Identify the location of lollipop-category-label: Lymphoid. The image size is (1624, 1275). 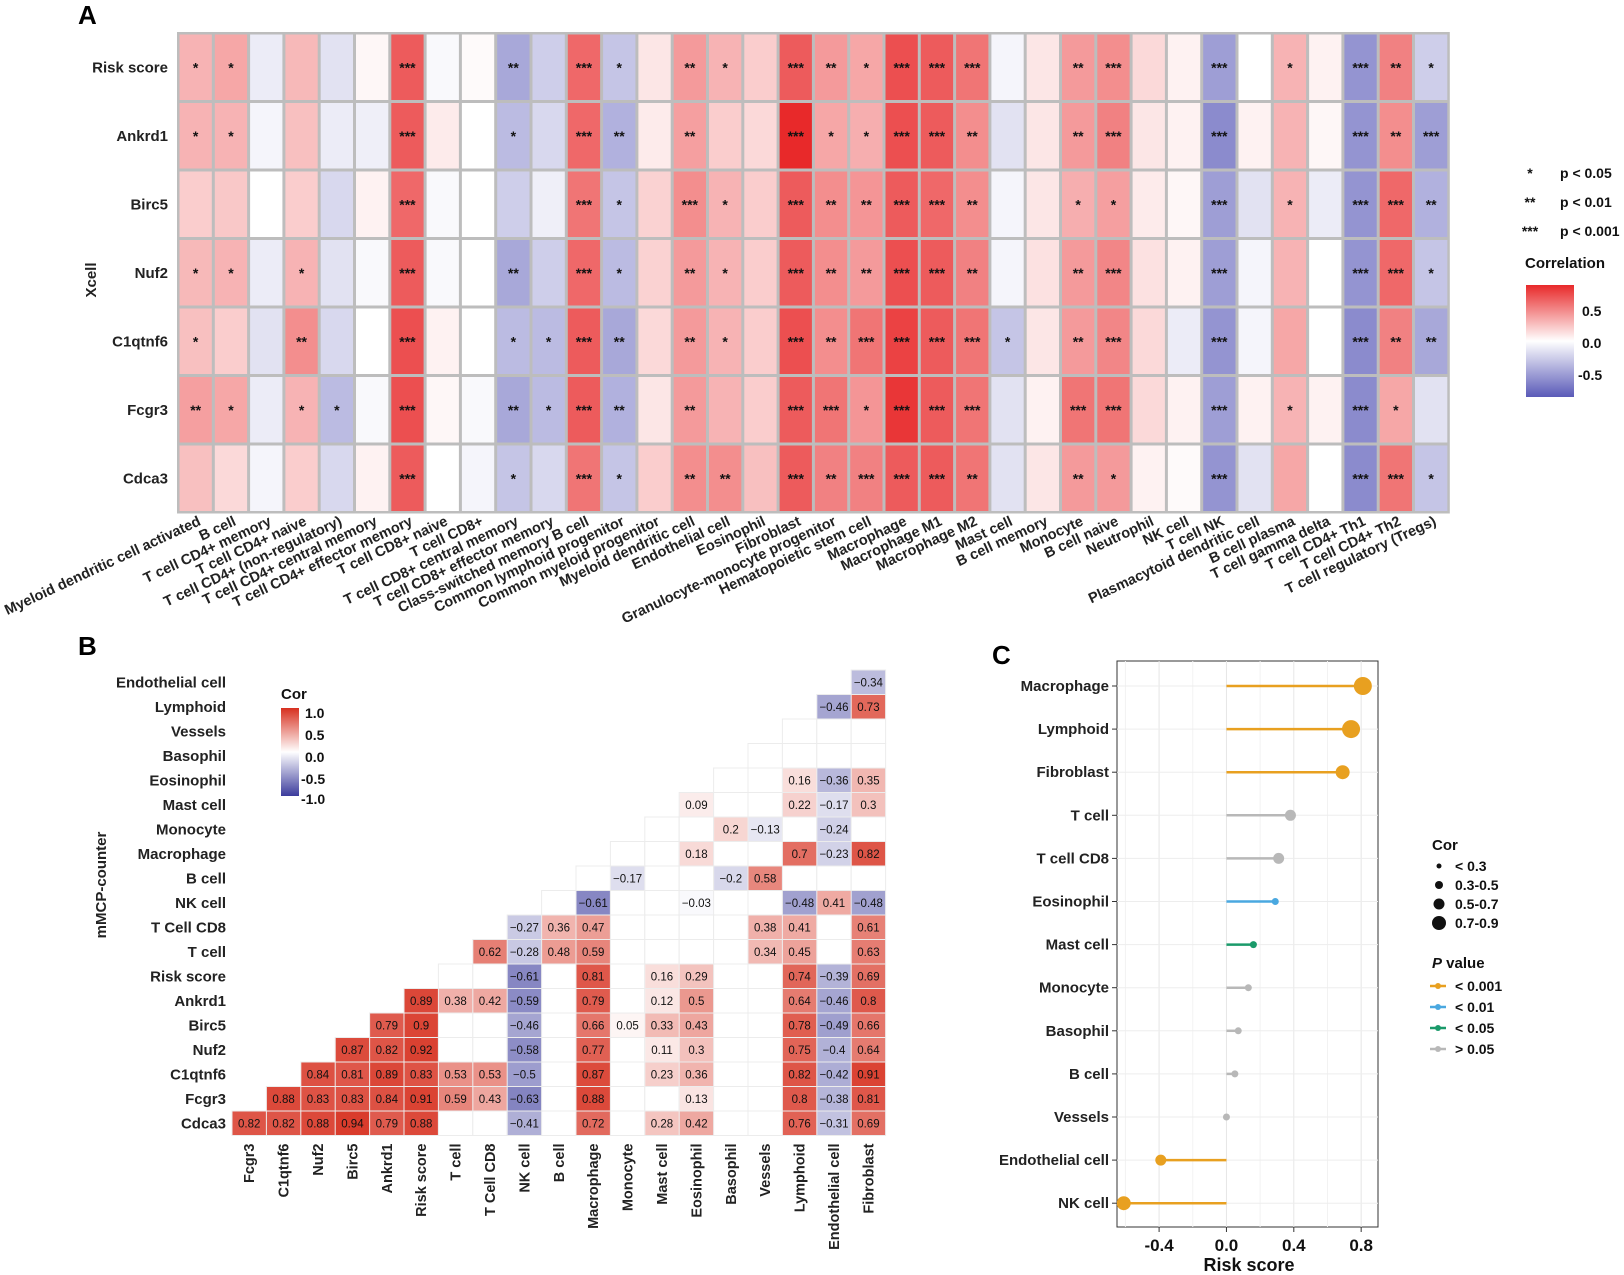
(1073, 729).